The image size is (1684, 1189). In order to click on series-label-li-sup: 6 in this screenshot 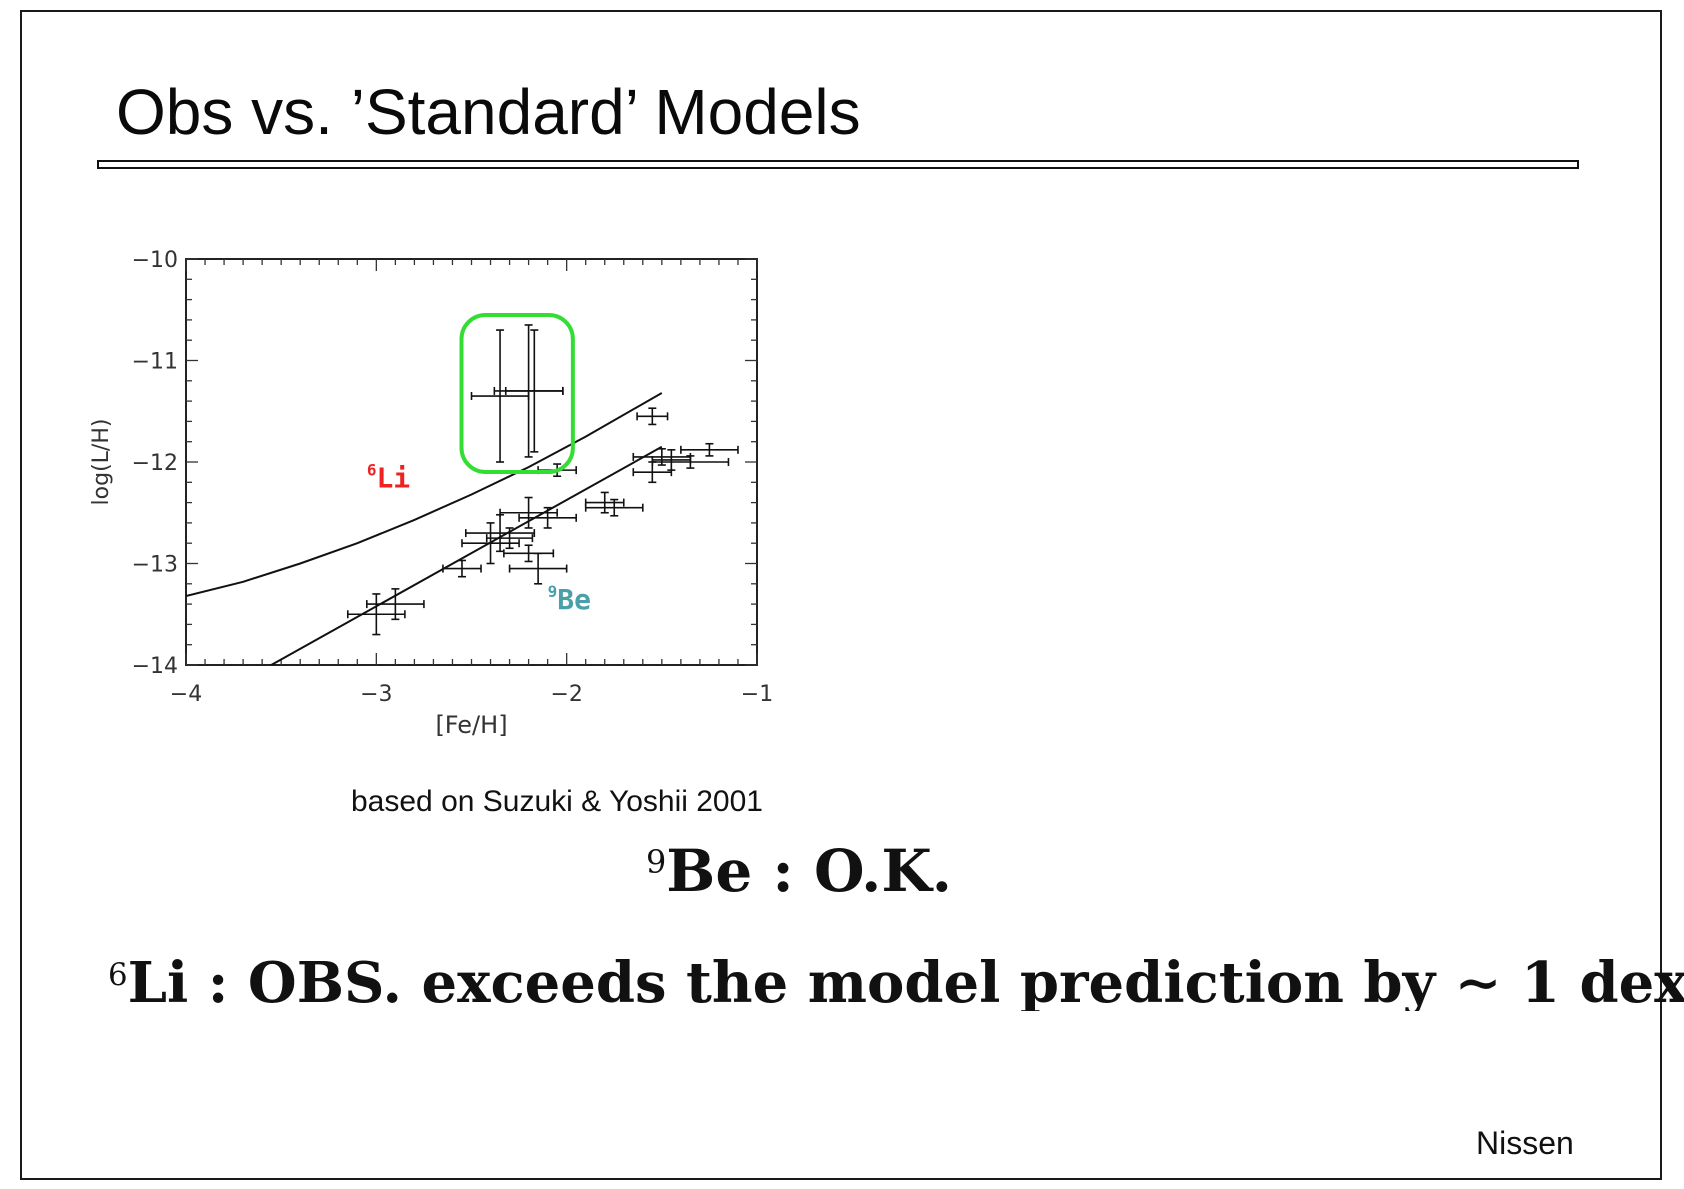, I will do `click(372, 469)`.